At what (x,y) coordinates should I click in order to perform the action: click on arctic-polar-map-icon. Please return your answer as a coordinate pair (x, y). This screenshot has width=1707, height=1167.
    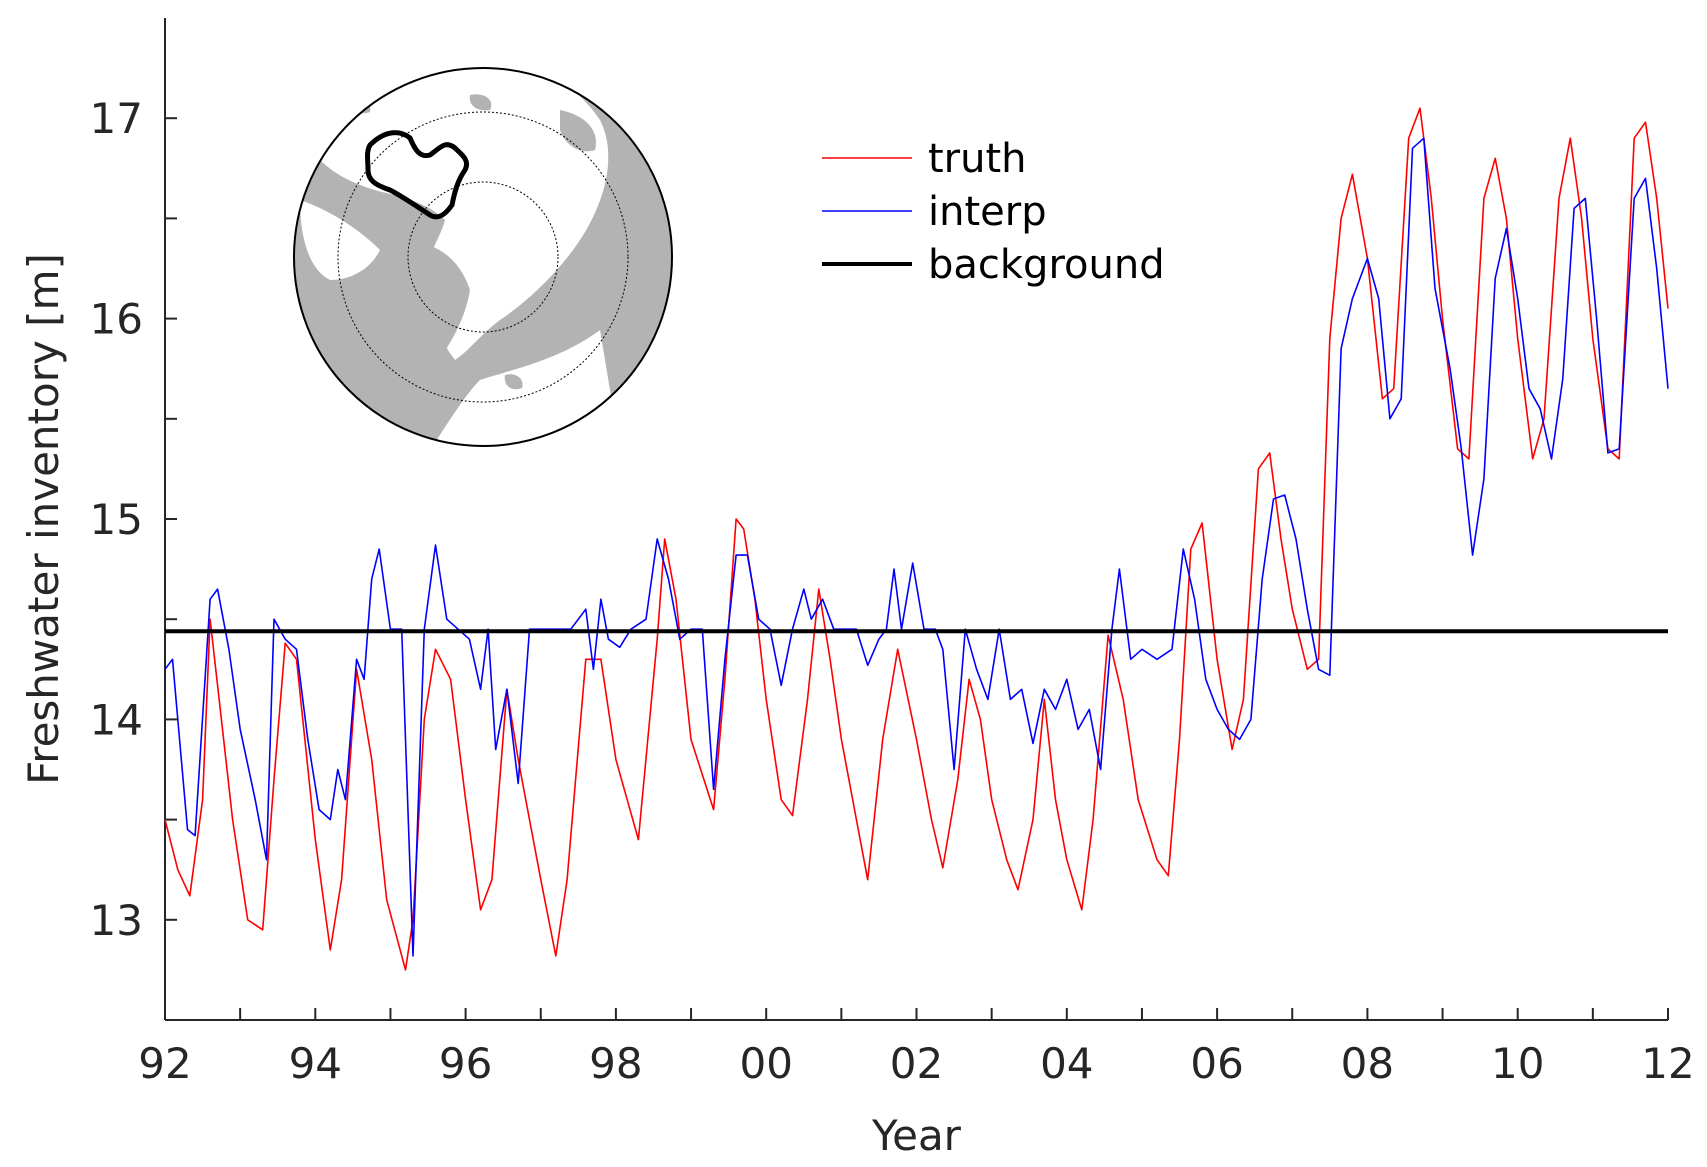
    Looking at the image, I should click on (483, 257).